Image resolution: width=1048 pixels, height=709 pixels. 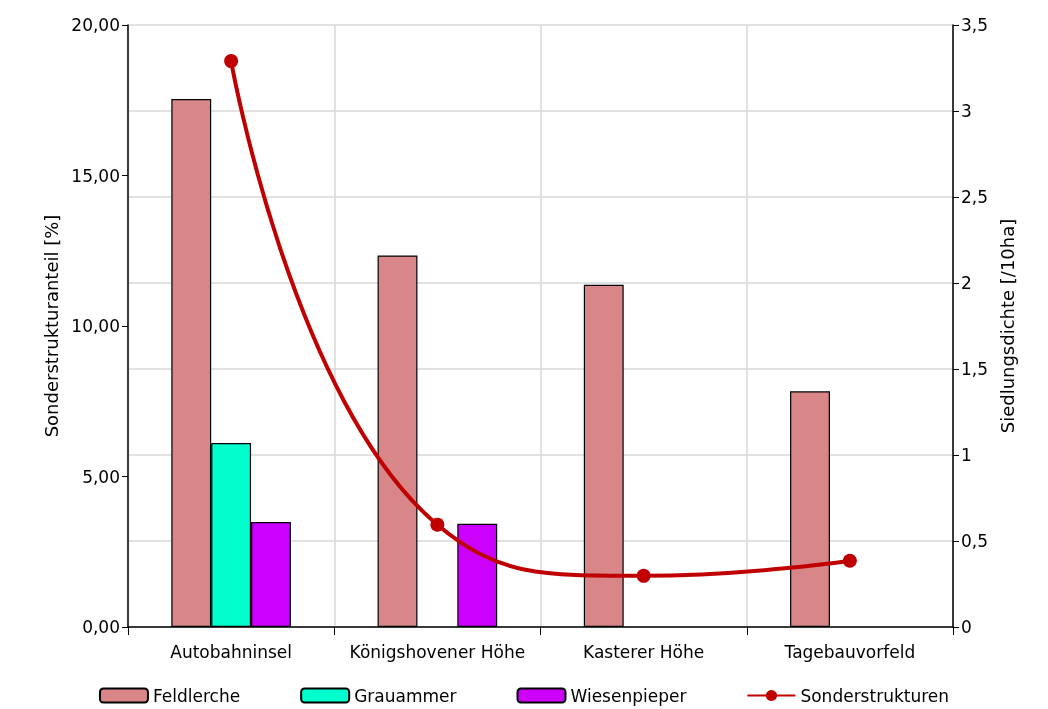 What do you see at coordinates (975, 541) in the screenshot?
I see `y2-tick-label: 0,5` at bounding box center [975, 541].